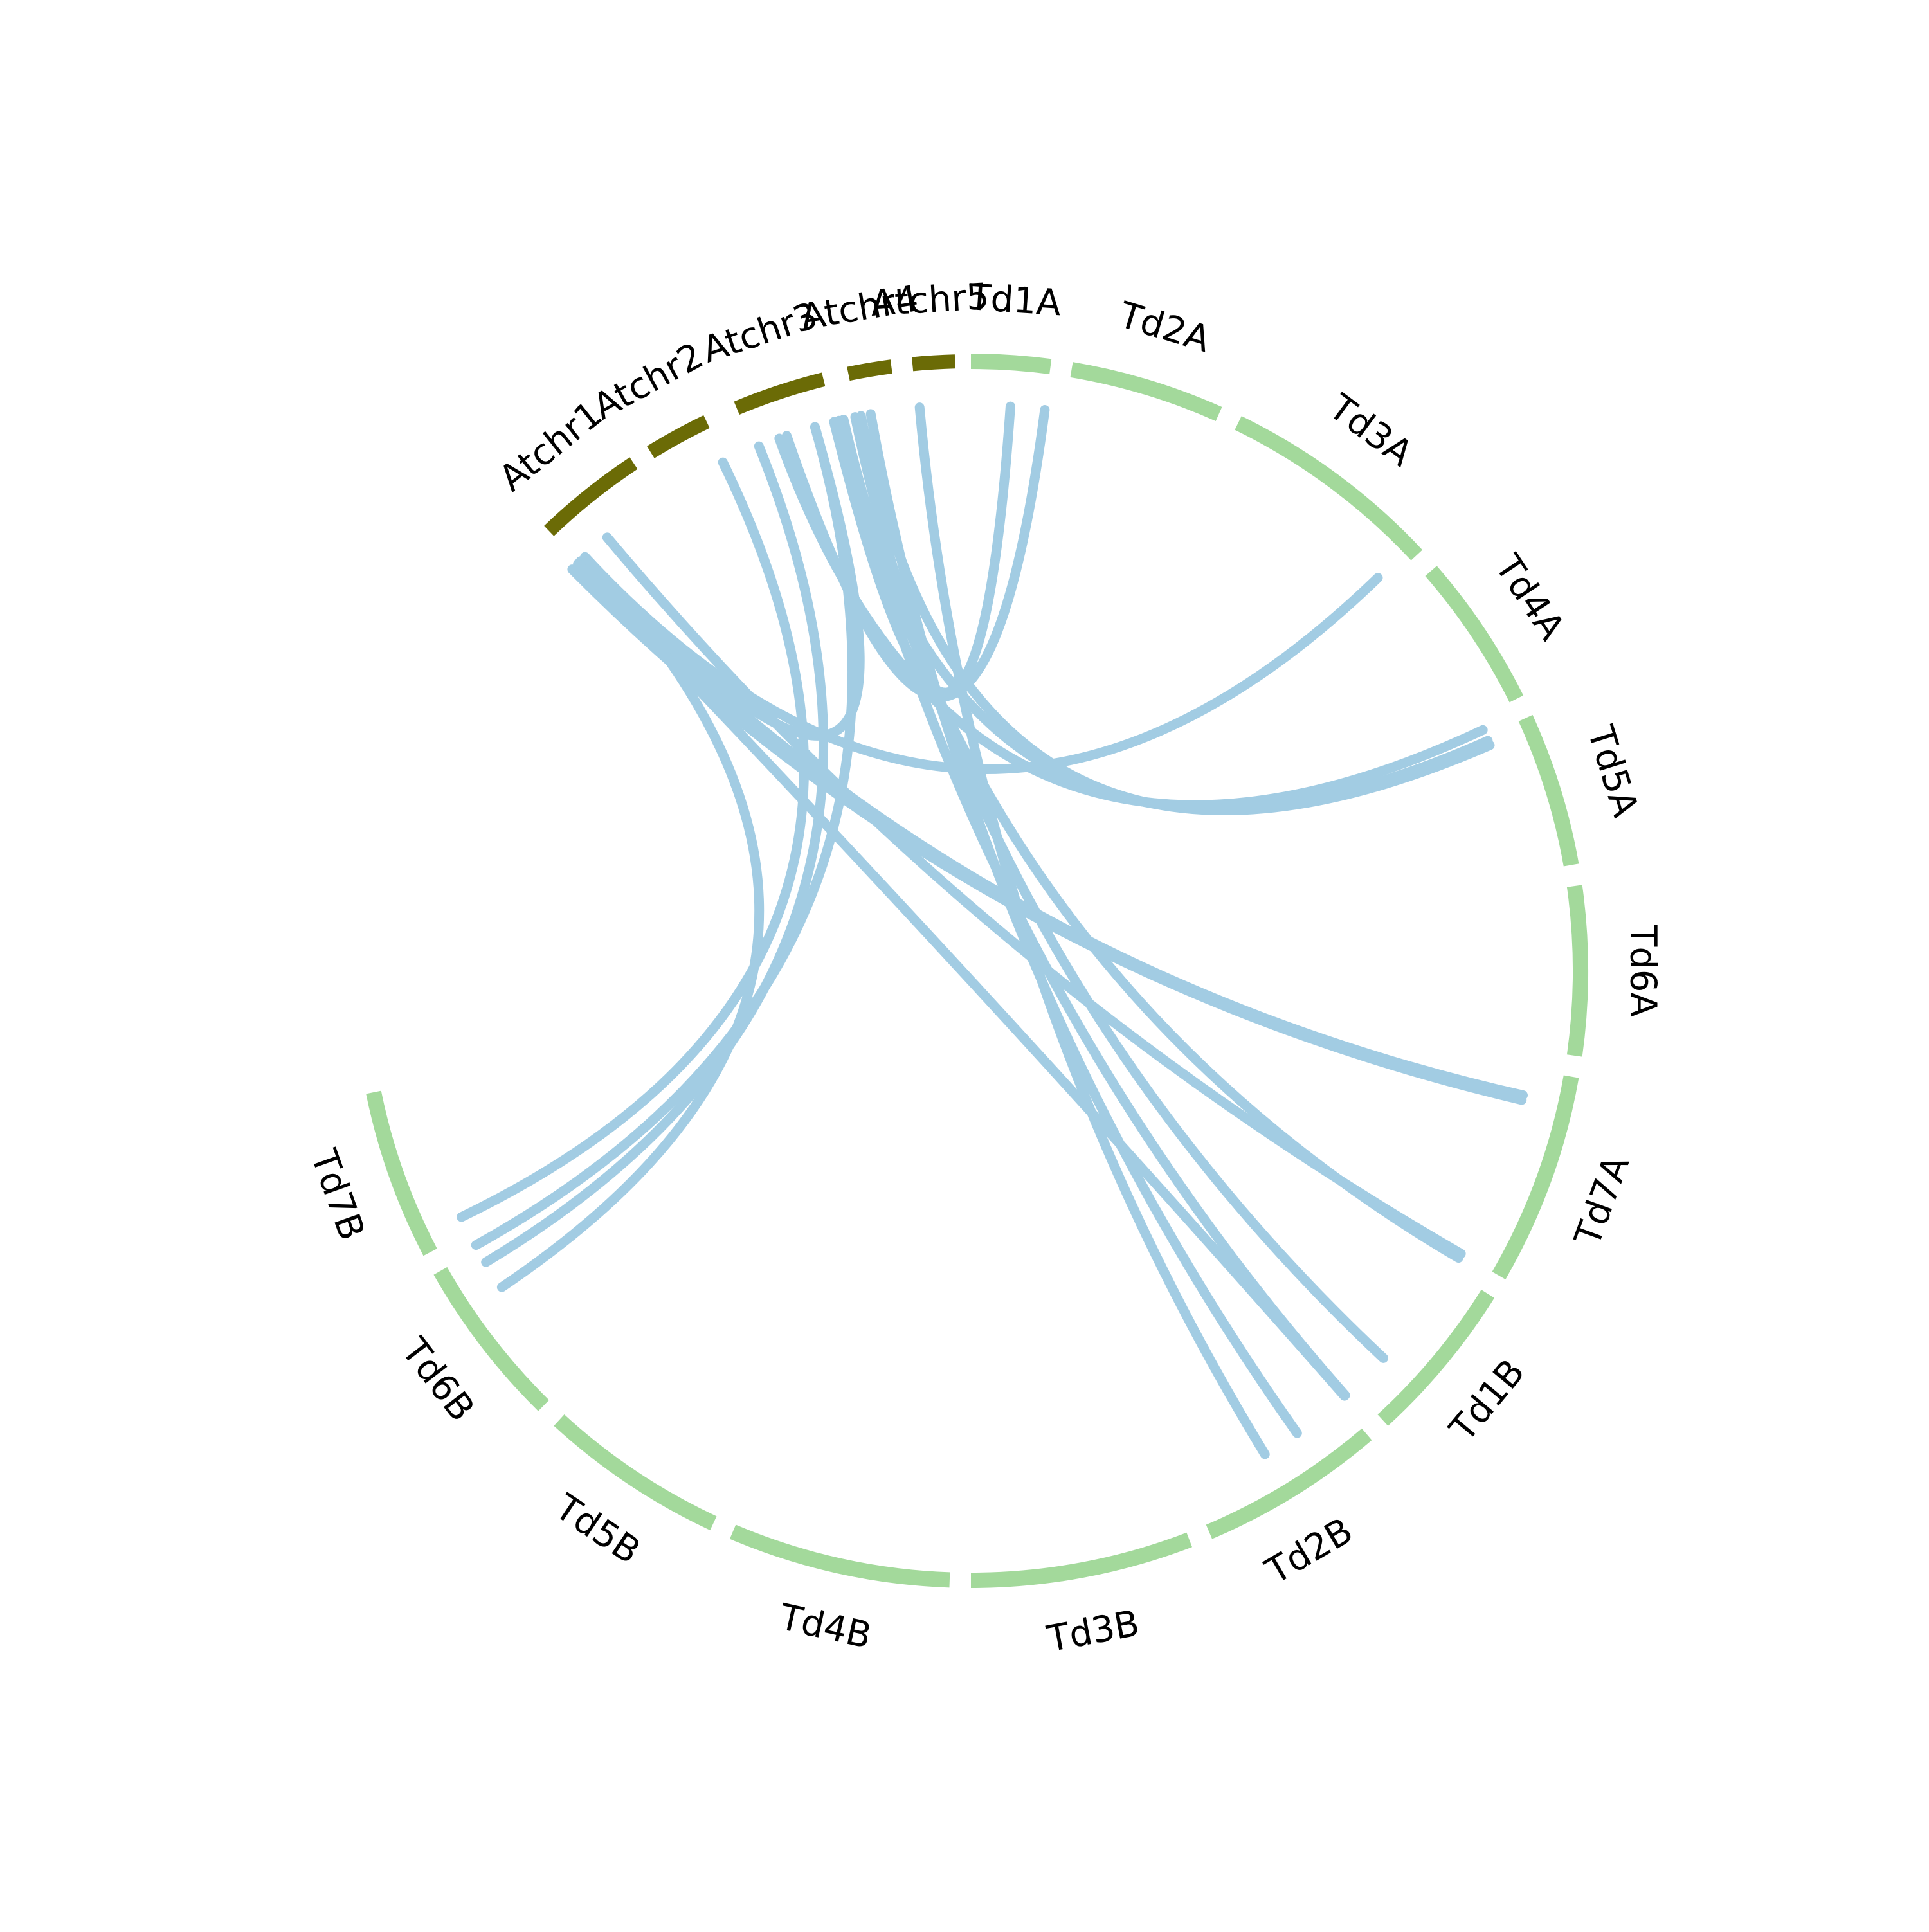 Image resolution: width=1929 pixels, height=1932 pixels. Describe the element at coordinates (401, 1173) in the screenshot. I see `chromosome-arc-td7b` at that location.